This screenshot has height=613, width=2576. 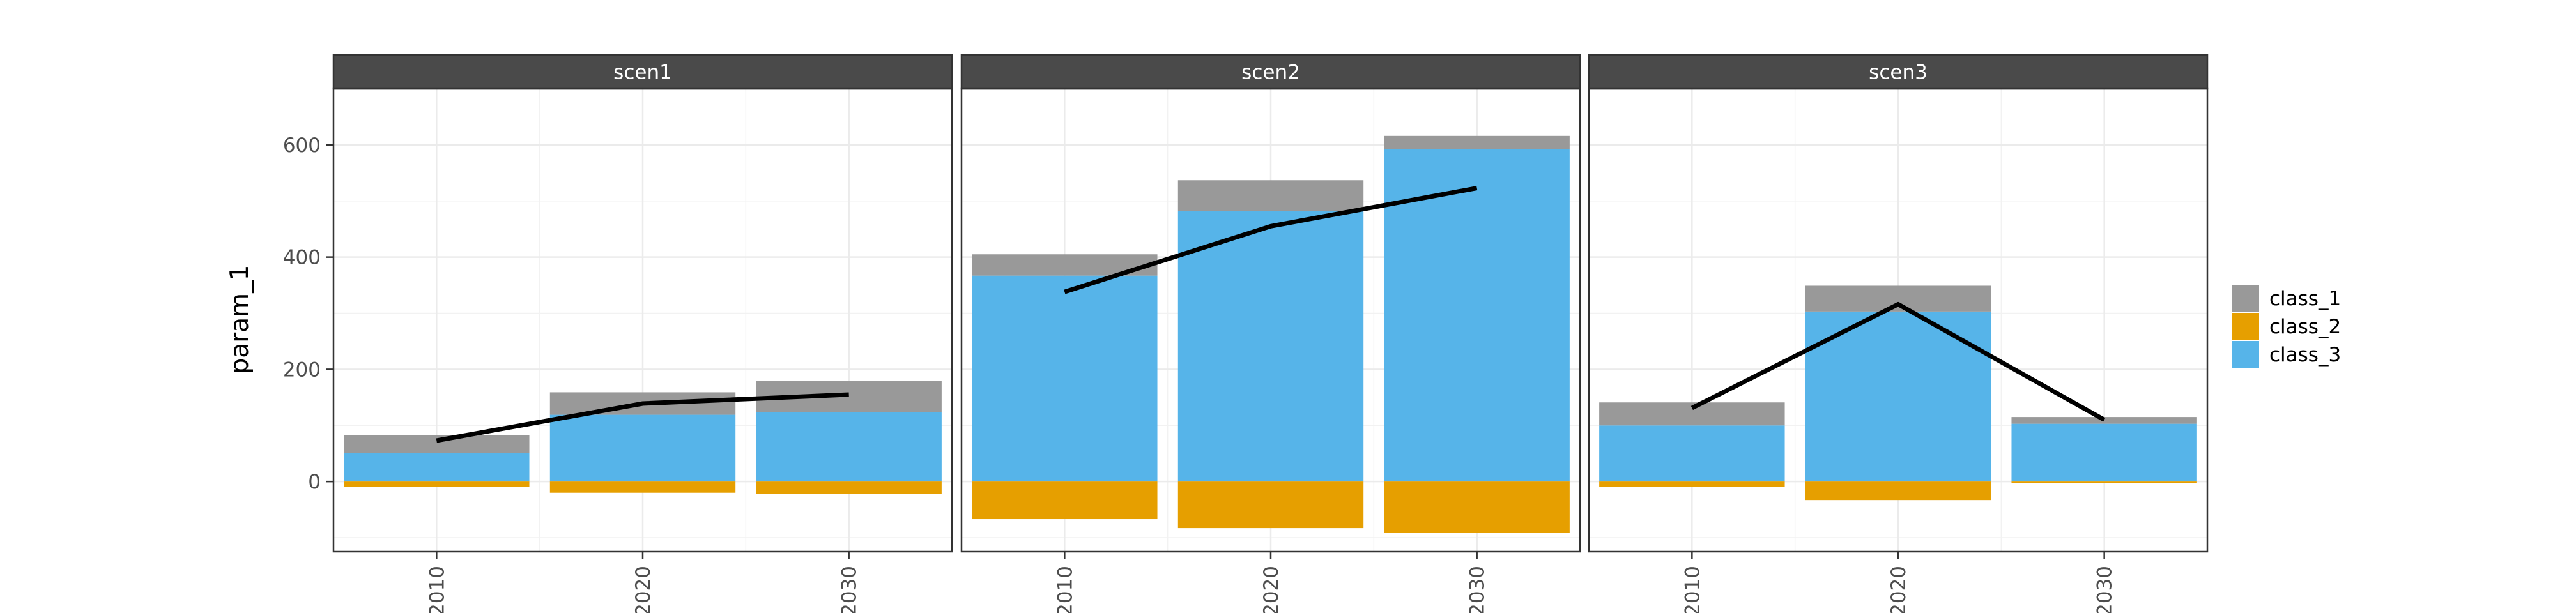 I want to click on bar-class_1-scen3-2030, so click(x=2104, y=420).